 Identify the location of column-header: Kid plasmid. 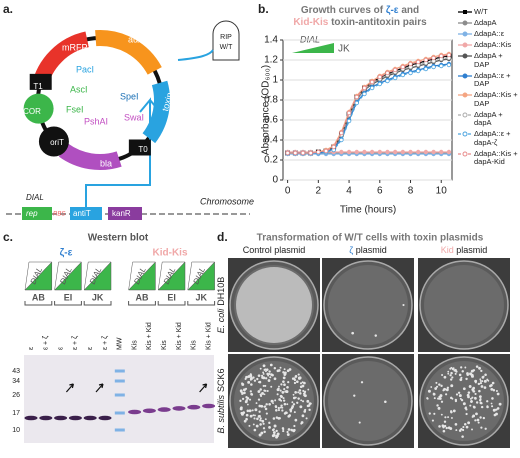
(464, 250).